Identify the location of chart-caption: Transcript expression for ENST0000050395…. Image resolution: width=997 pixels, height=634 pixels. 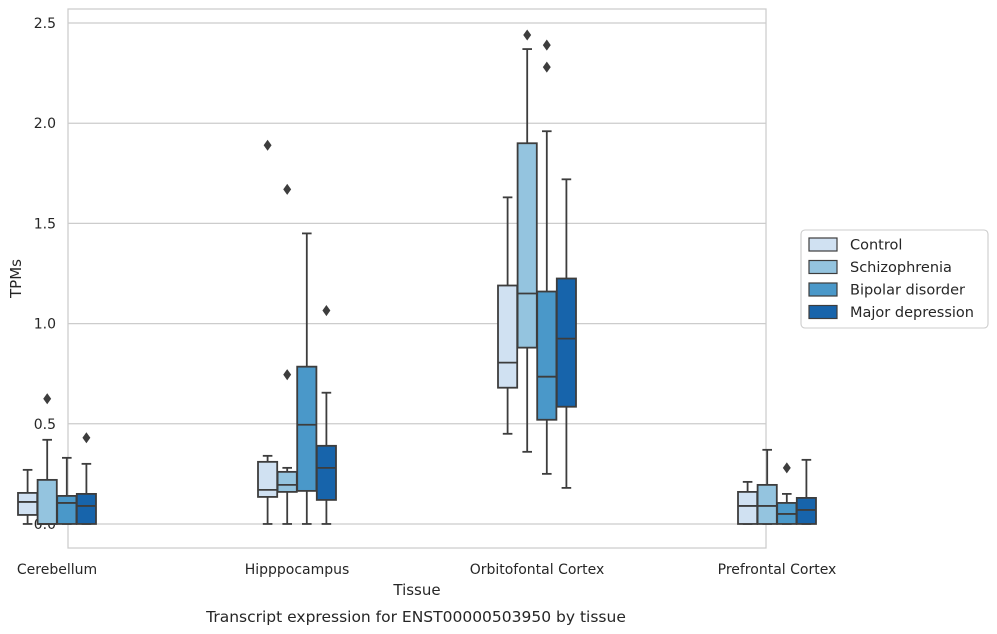
(415, 617).